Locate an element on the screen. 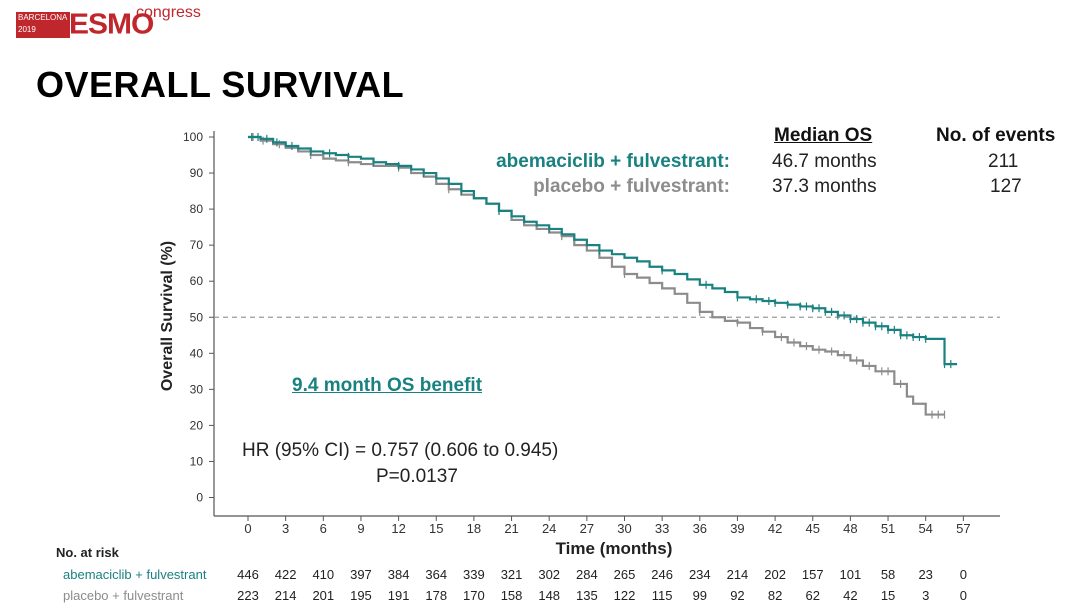  risk-count-abemaciclib: 214 is located at coordinates (737, 574).